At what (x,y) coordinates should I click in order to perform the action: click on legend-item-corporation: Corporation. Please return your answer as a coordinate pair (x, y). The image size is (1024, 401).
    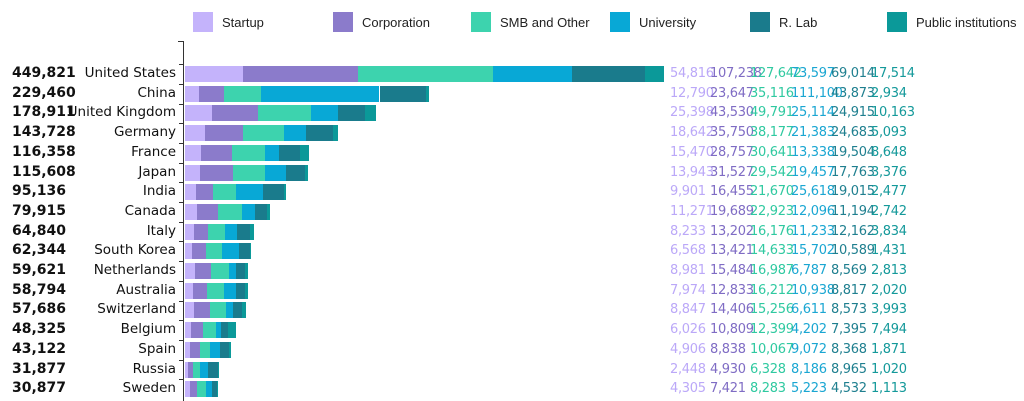
    Looking at the image, I should click on (381, 22).